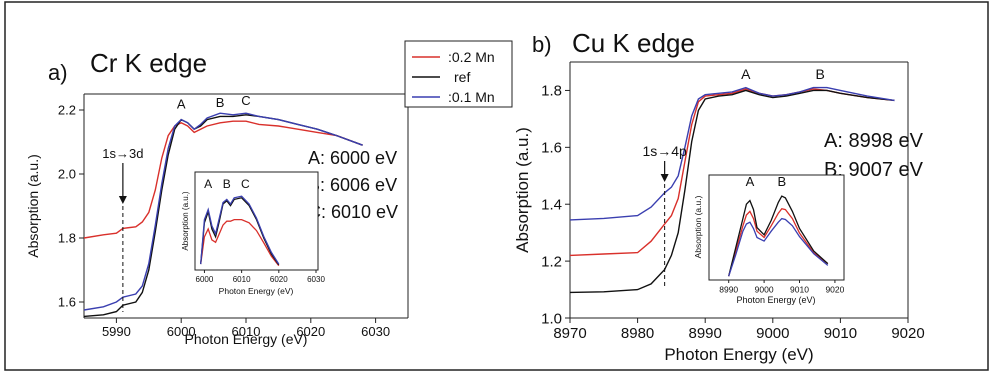  I want to click on legend-label-2: :0.1 Mn, so click(471, 97).